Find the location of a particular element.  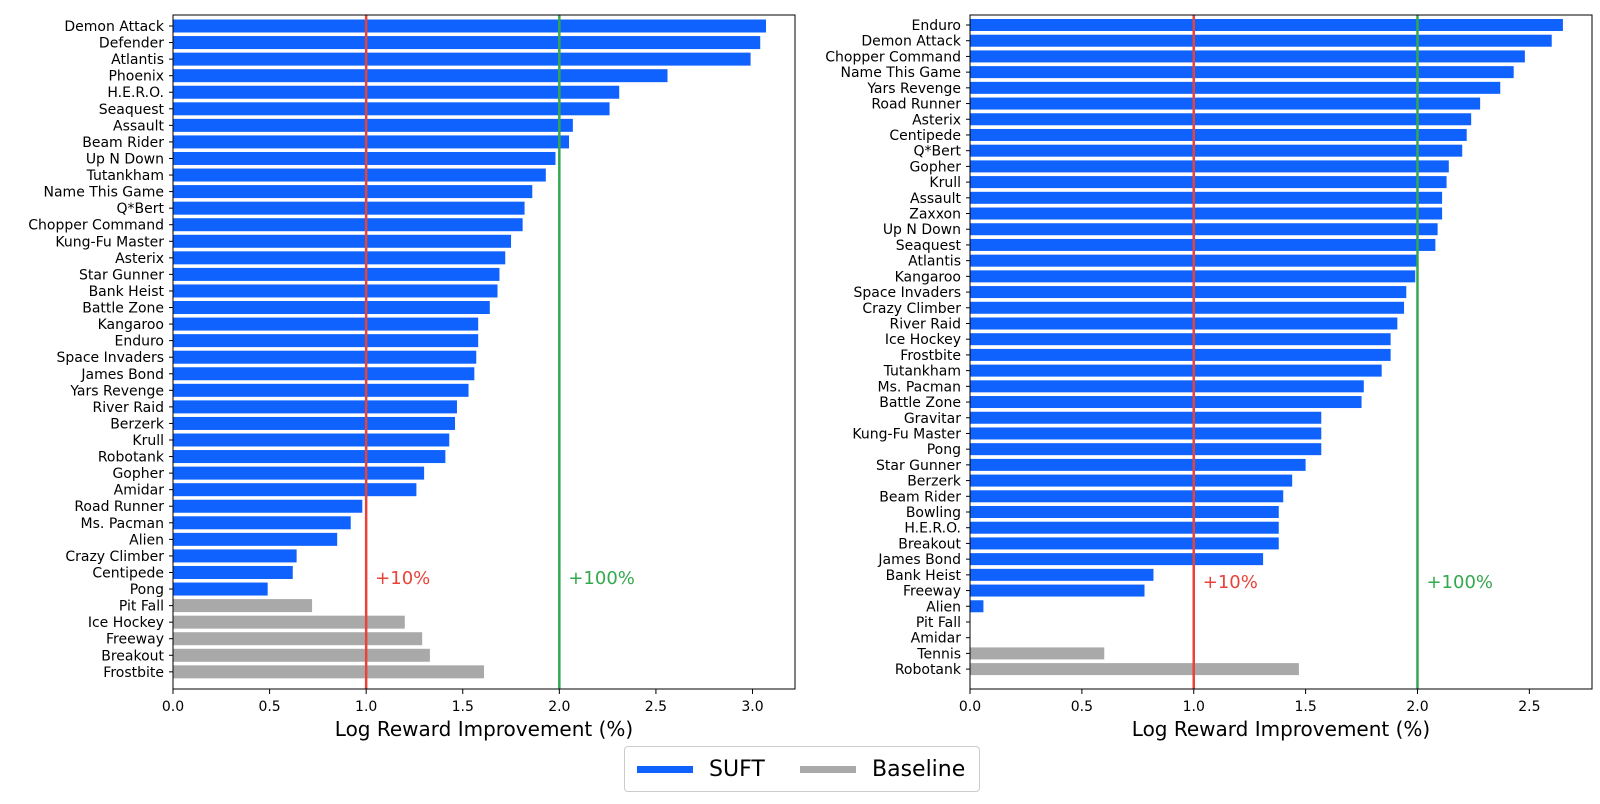

x-tick-label: 0.5 is located at coordinates (269, 707).